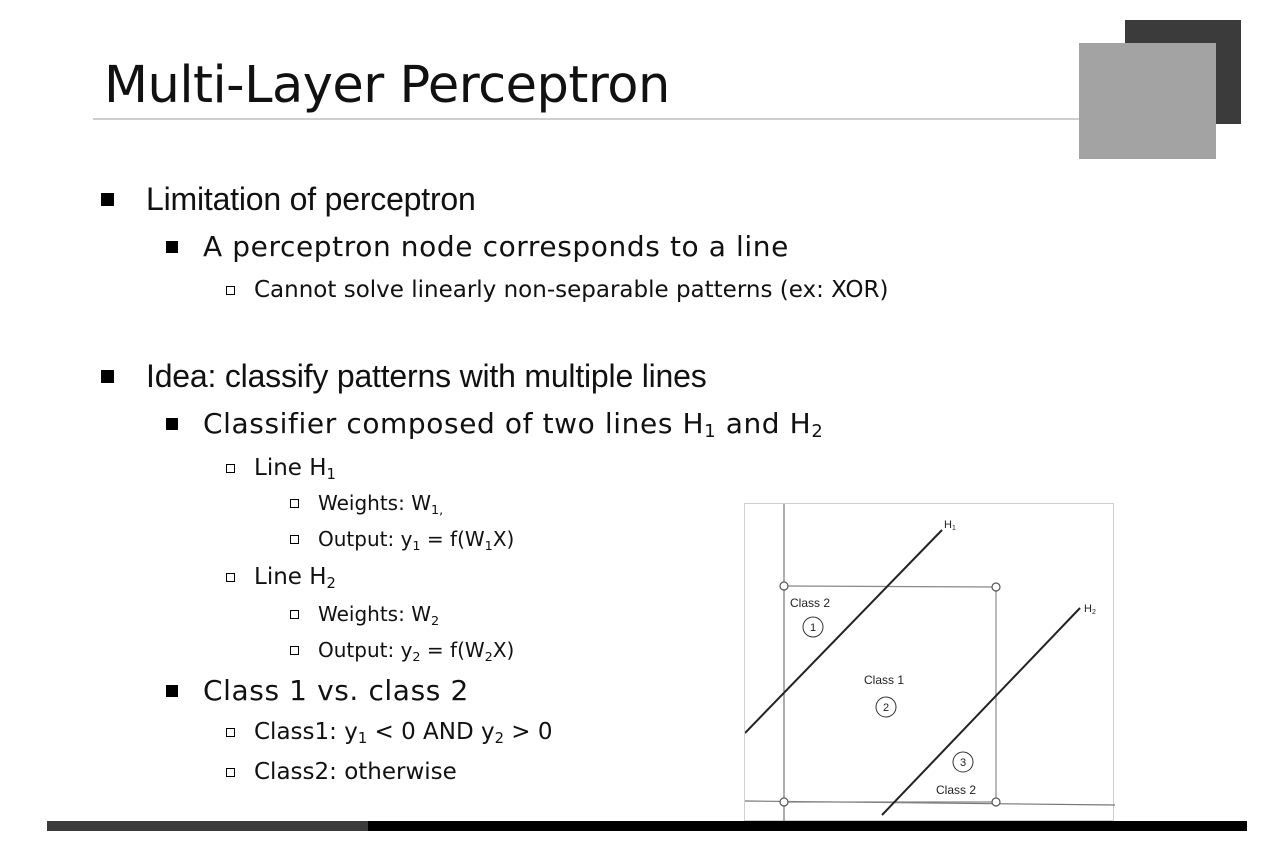  What do you see at coordinates (647, 826) in the screenshot?
I see `footer-bar` at bounding box center [647, 826].